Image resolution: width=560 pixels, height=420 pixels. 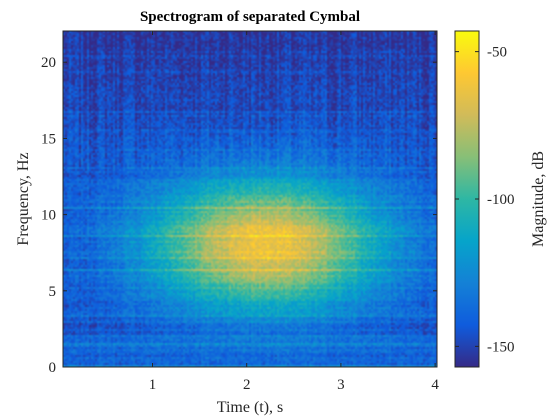 I want to click on x-axis-label: Time (t), s, so click(x=250, y=407).